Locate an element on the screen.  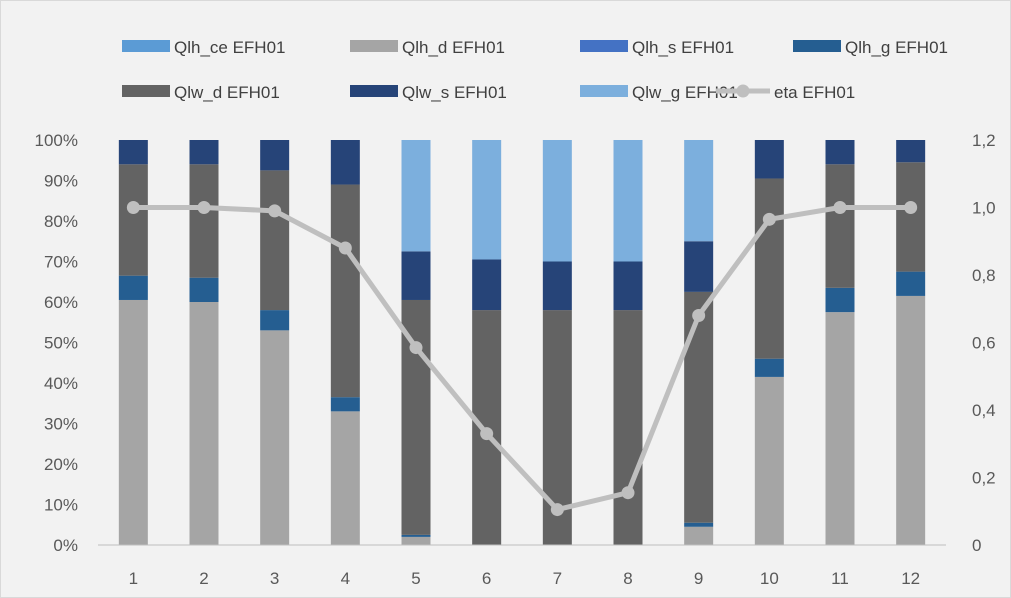
x-tick-label: 12 is located at coordinates (910, 578).